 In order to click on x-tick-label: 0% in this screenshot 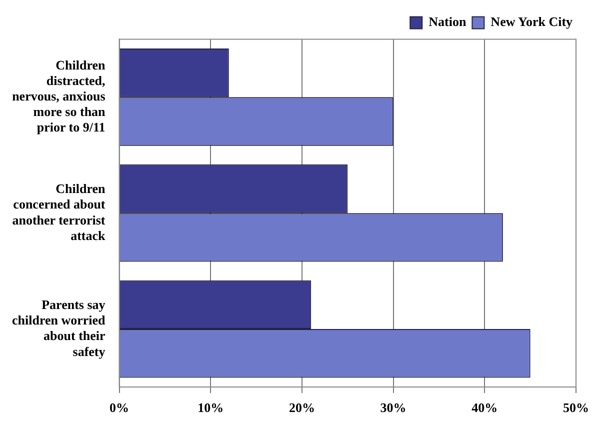, I will do `click(120, 408)`.